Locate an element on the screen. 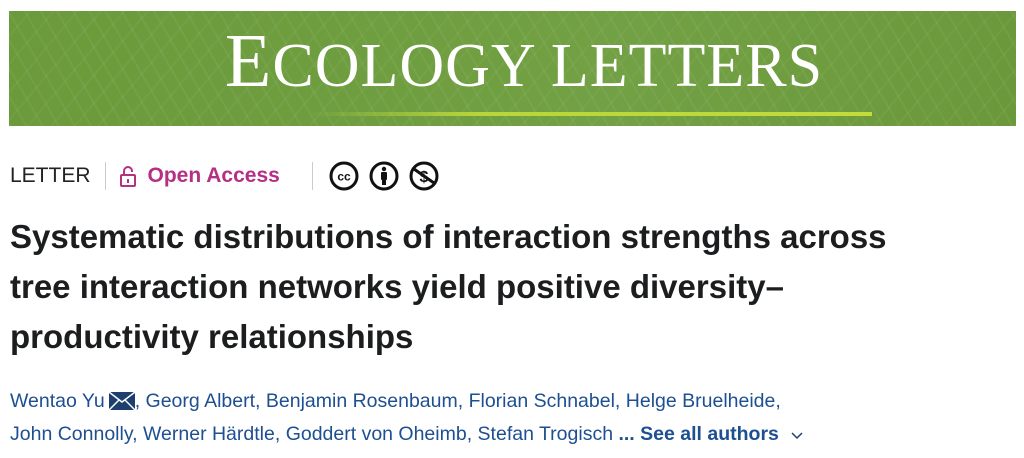  attribution-icon is located at coordinates (384, 176).